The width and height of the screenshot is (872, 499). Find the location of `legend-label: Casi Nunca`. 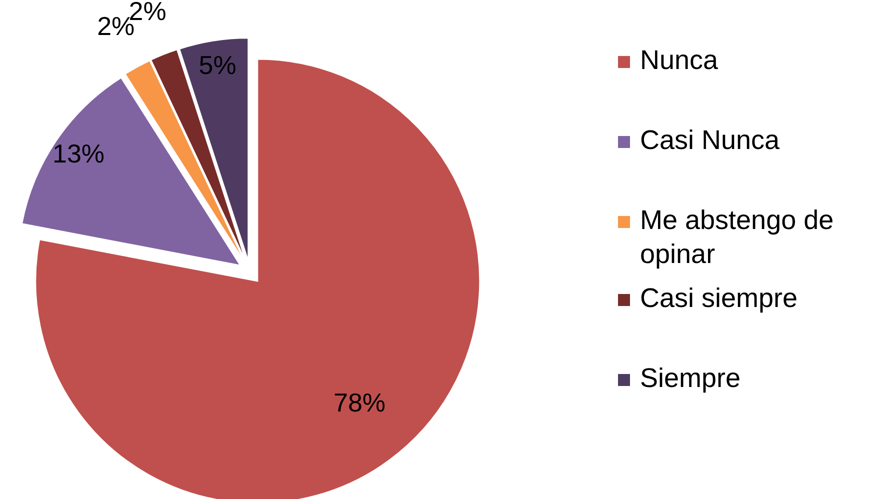

legend-label: Casi Nunca is located at coordinates (710, 140).